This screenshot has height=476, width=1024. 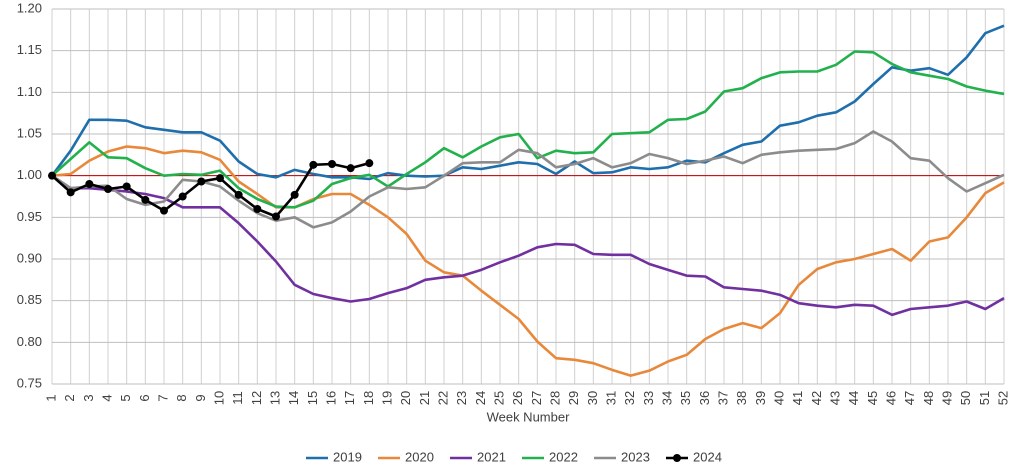 I want to click on x-tick-label: 18, so click(x=368, y=398).